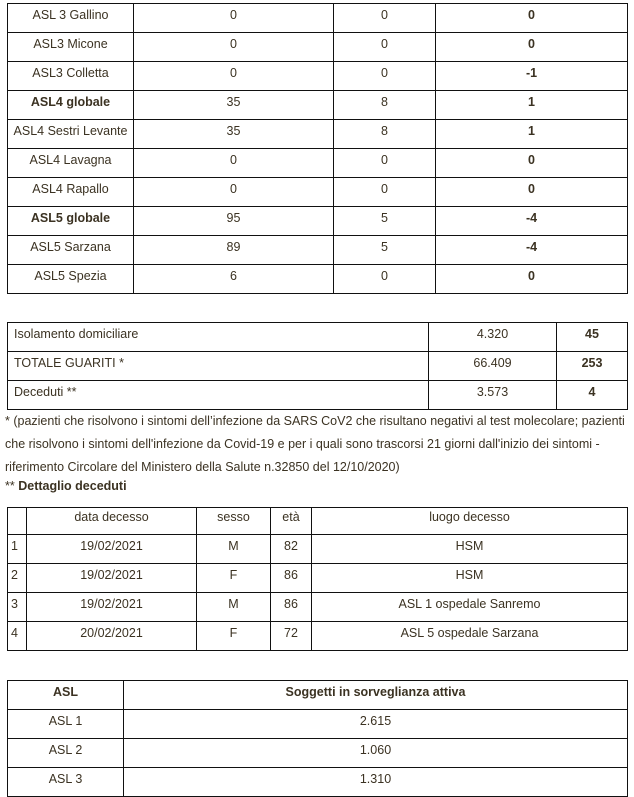  I want to click on count-cell: 1.060, so click(375, 753).